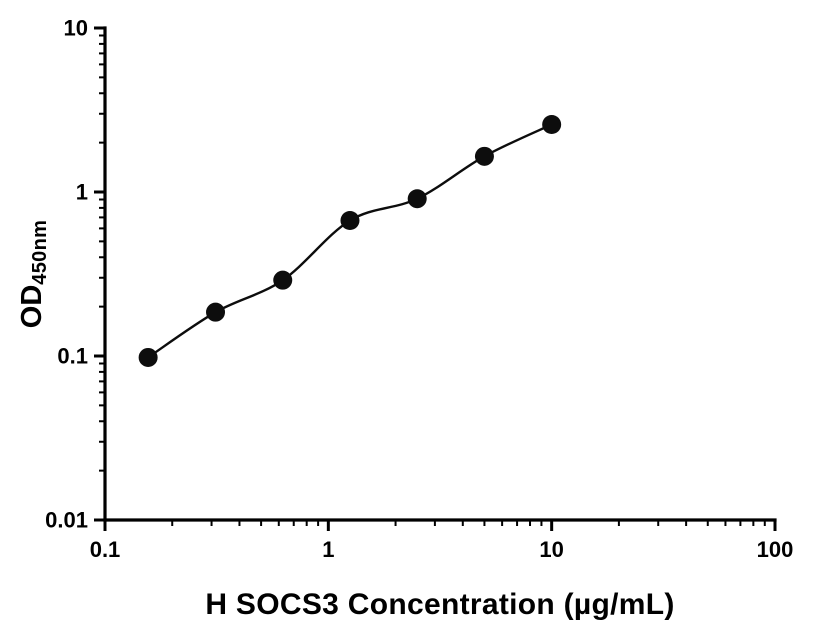 The width and height of the screenshot is (816, 640). I want to click on y-tick-label: 0.01, so click(66, 520).